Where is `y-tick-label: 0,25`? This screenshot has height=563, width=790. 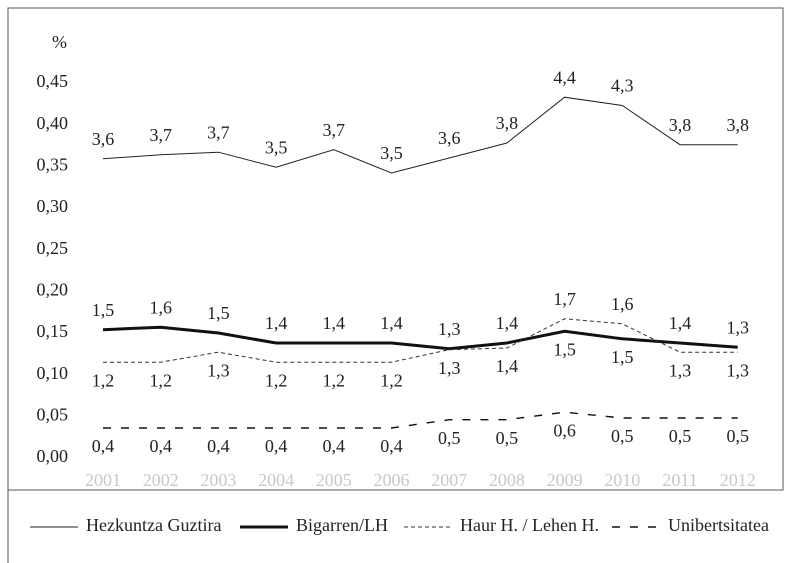
y-tick-label: 0,25 is located at coordinates (53, 248).